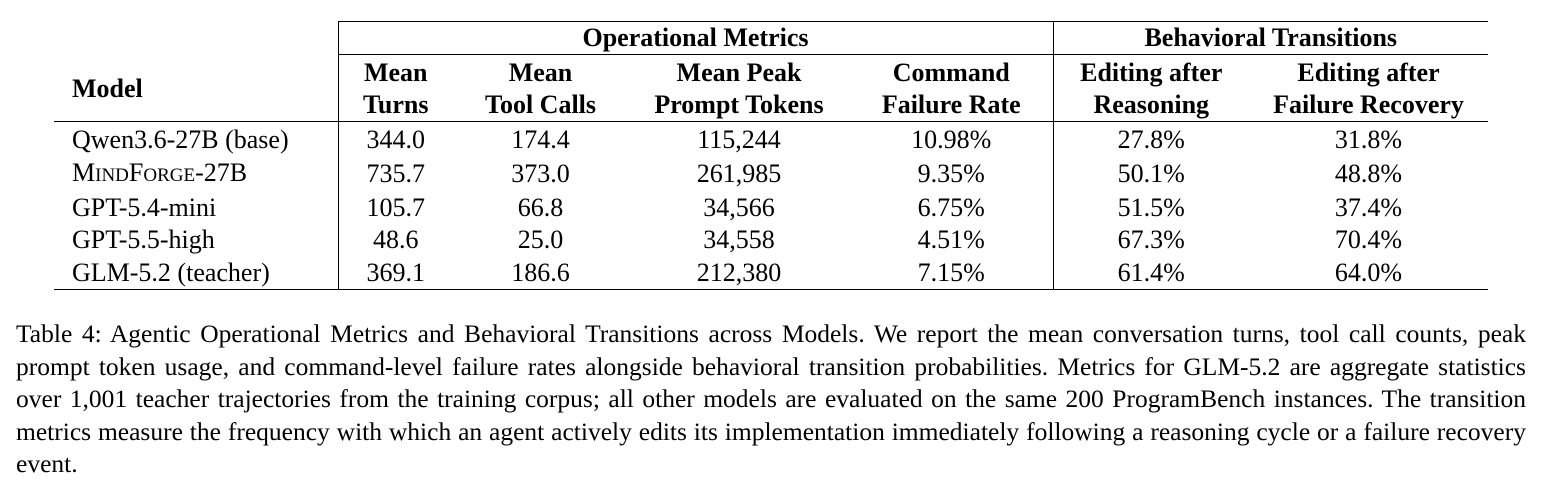  Describe the element at coordinates (540, 240) in the screenshot. I see `cell-mean-tool-calls: 25.0` at that location.